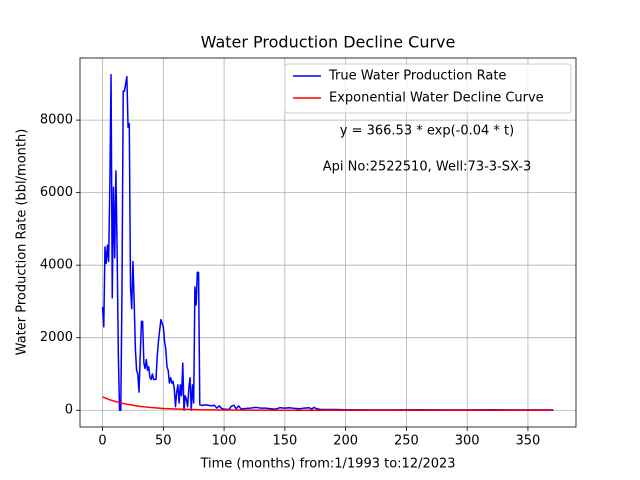 This screenshot has width=640, height=480. Describe the element at coordinates (427, 167) in the screenshot. I see `annotation: Api No:2522510, Well:73-3-SX-3` at that location.